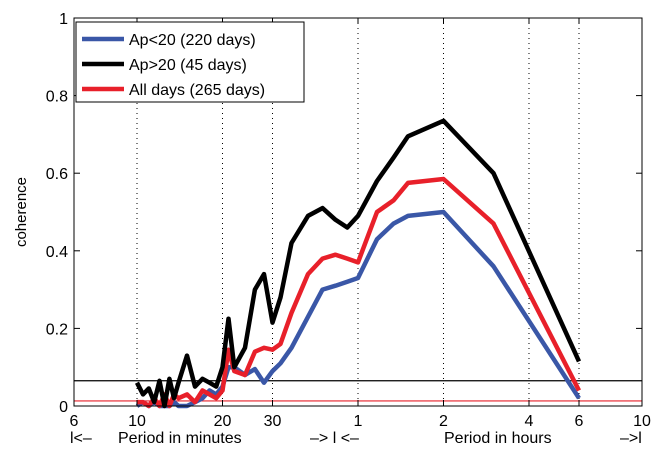 The image size is (670, 449). What do you see at coordinates (631, 438) in the screenshot?
I see `right-bracket-label: –>l` at bounding box center [631, 438].